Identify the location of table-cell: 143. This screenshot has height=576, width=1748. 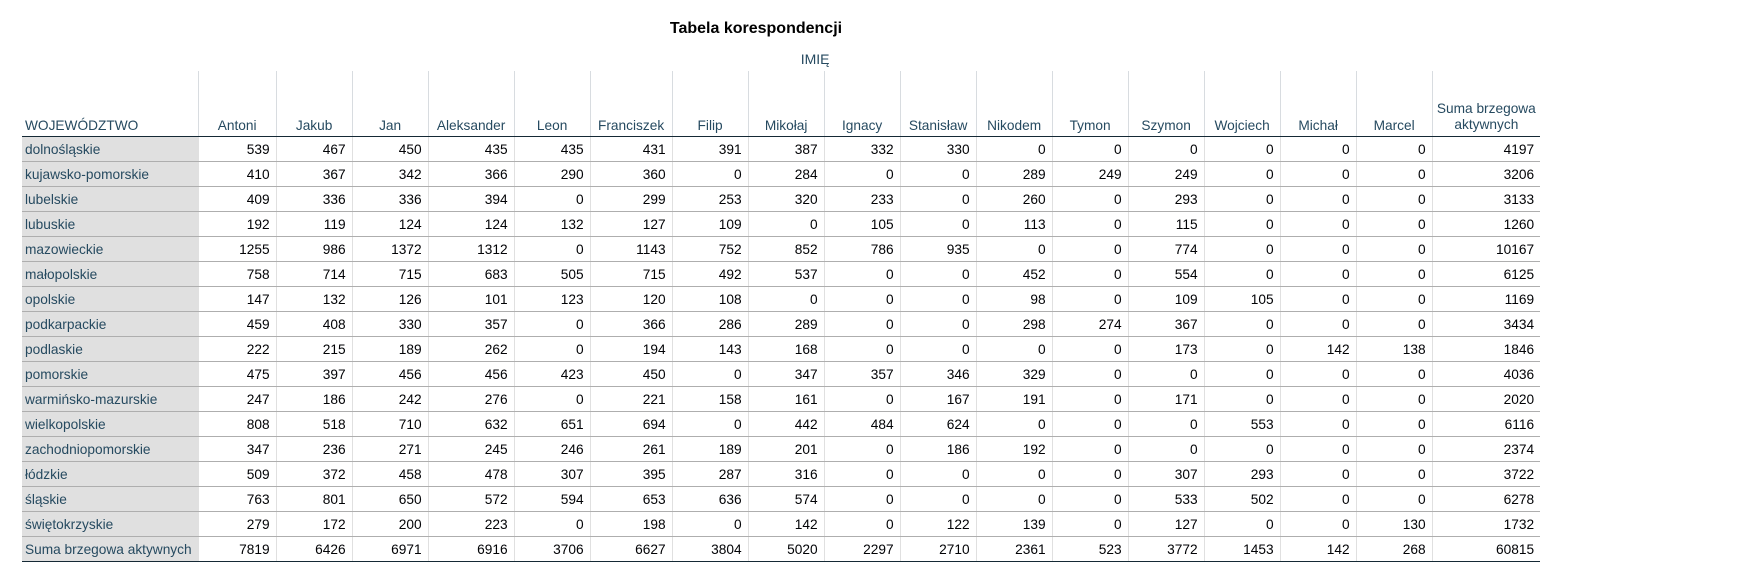
(710, 349).